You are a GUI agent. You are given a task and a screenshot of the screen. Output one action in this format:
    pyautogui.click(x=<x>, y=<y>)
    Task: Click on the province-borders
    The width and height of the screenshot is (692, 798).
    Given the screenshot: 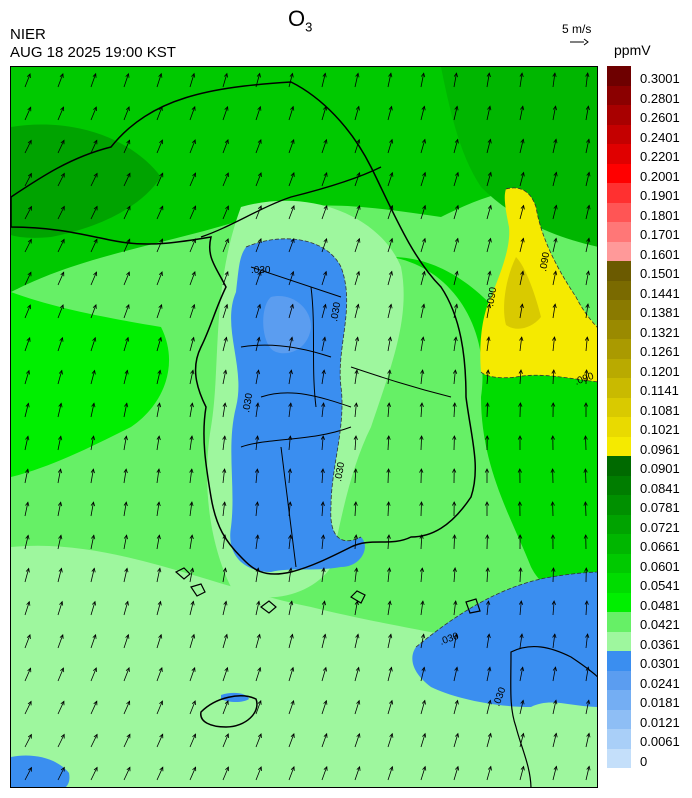 What is the action you would take?
    pyautogui.click(x=346, y=417)
    